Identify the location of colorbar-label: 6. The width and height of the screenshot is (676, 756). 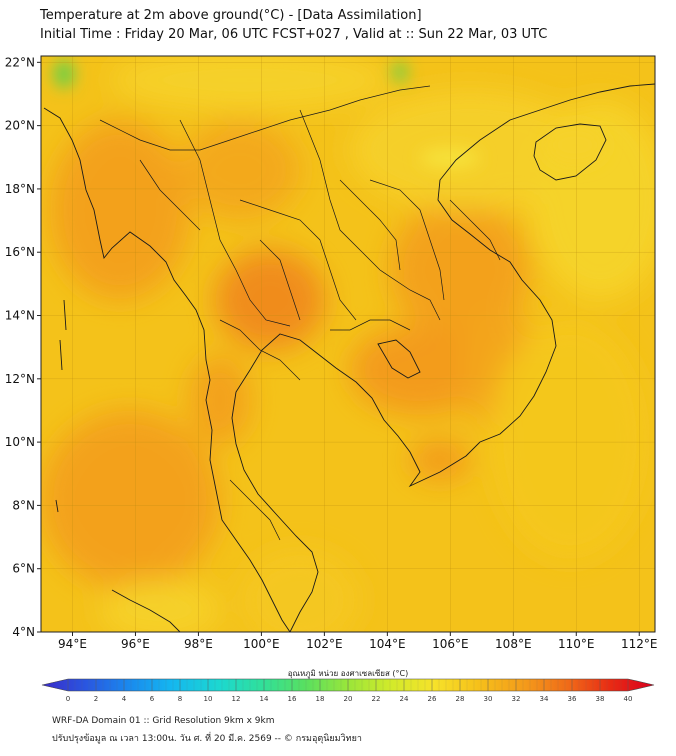
(152, 699).